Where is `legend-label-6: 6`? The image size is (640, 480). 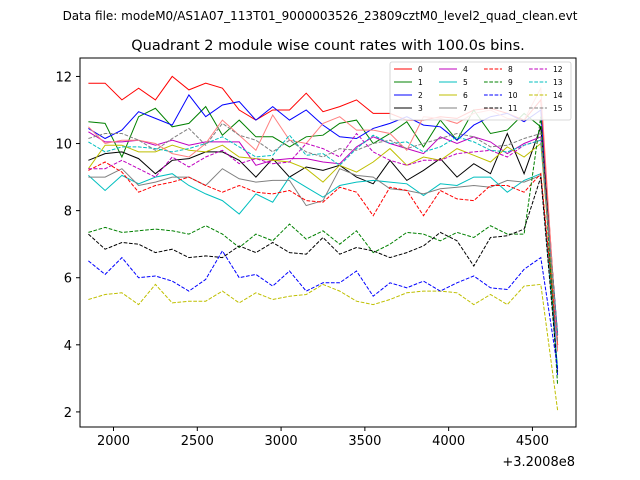
legend-label-6: 6 is located at coordinates (465, 95).